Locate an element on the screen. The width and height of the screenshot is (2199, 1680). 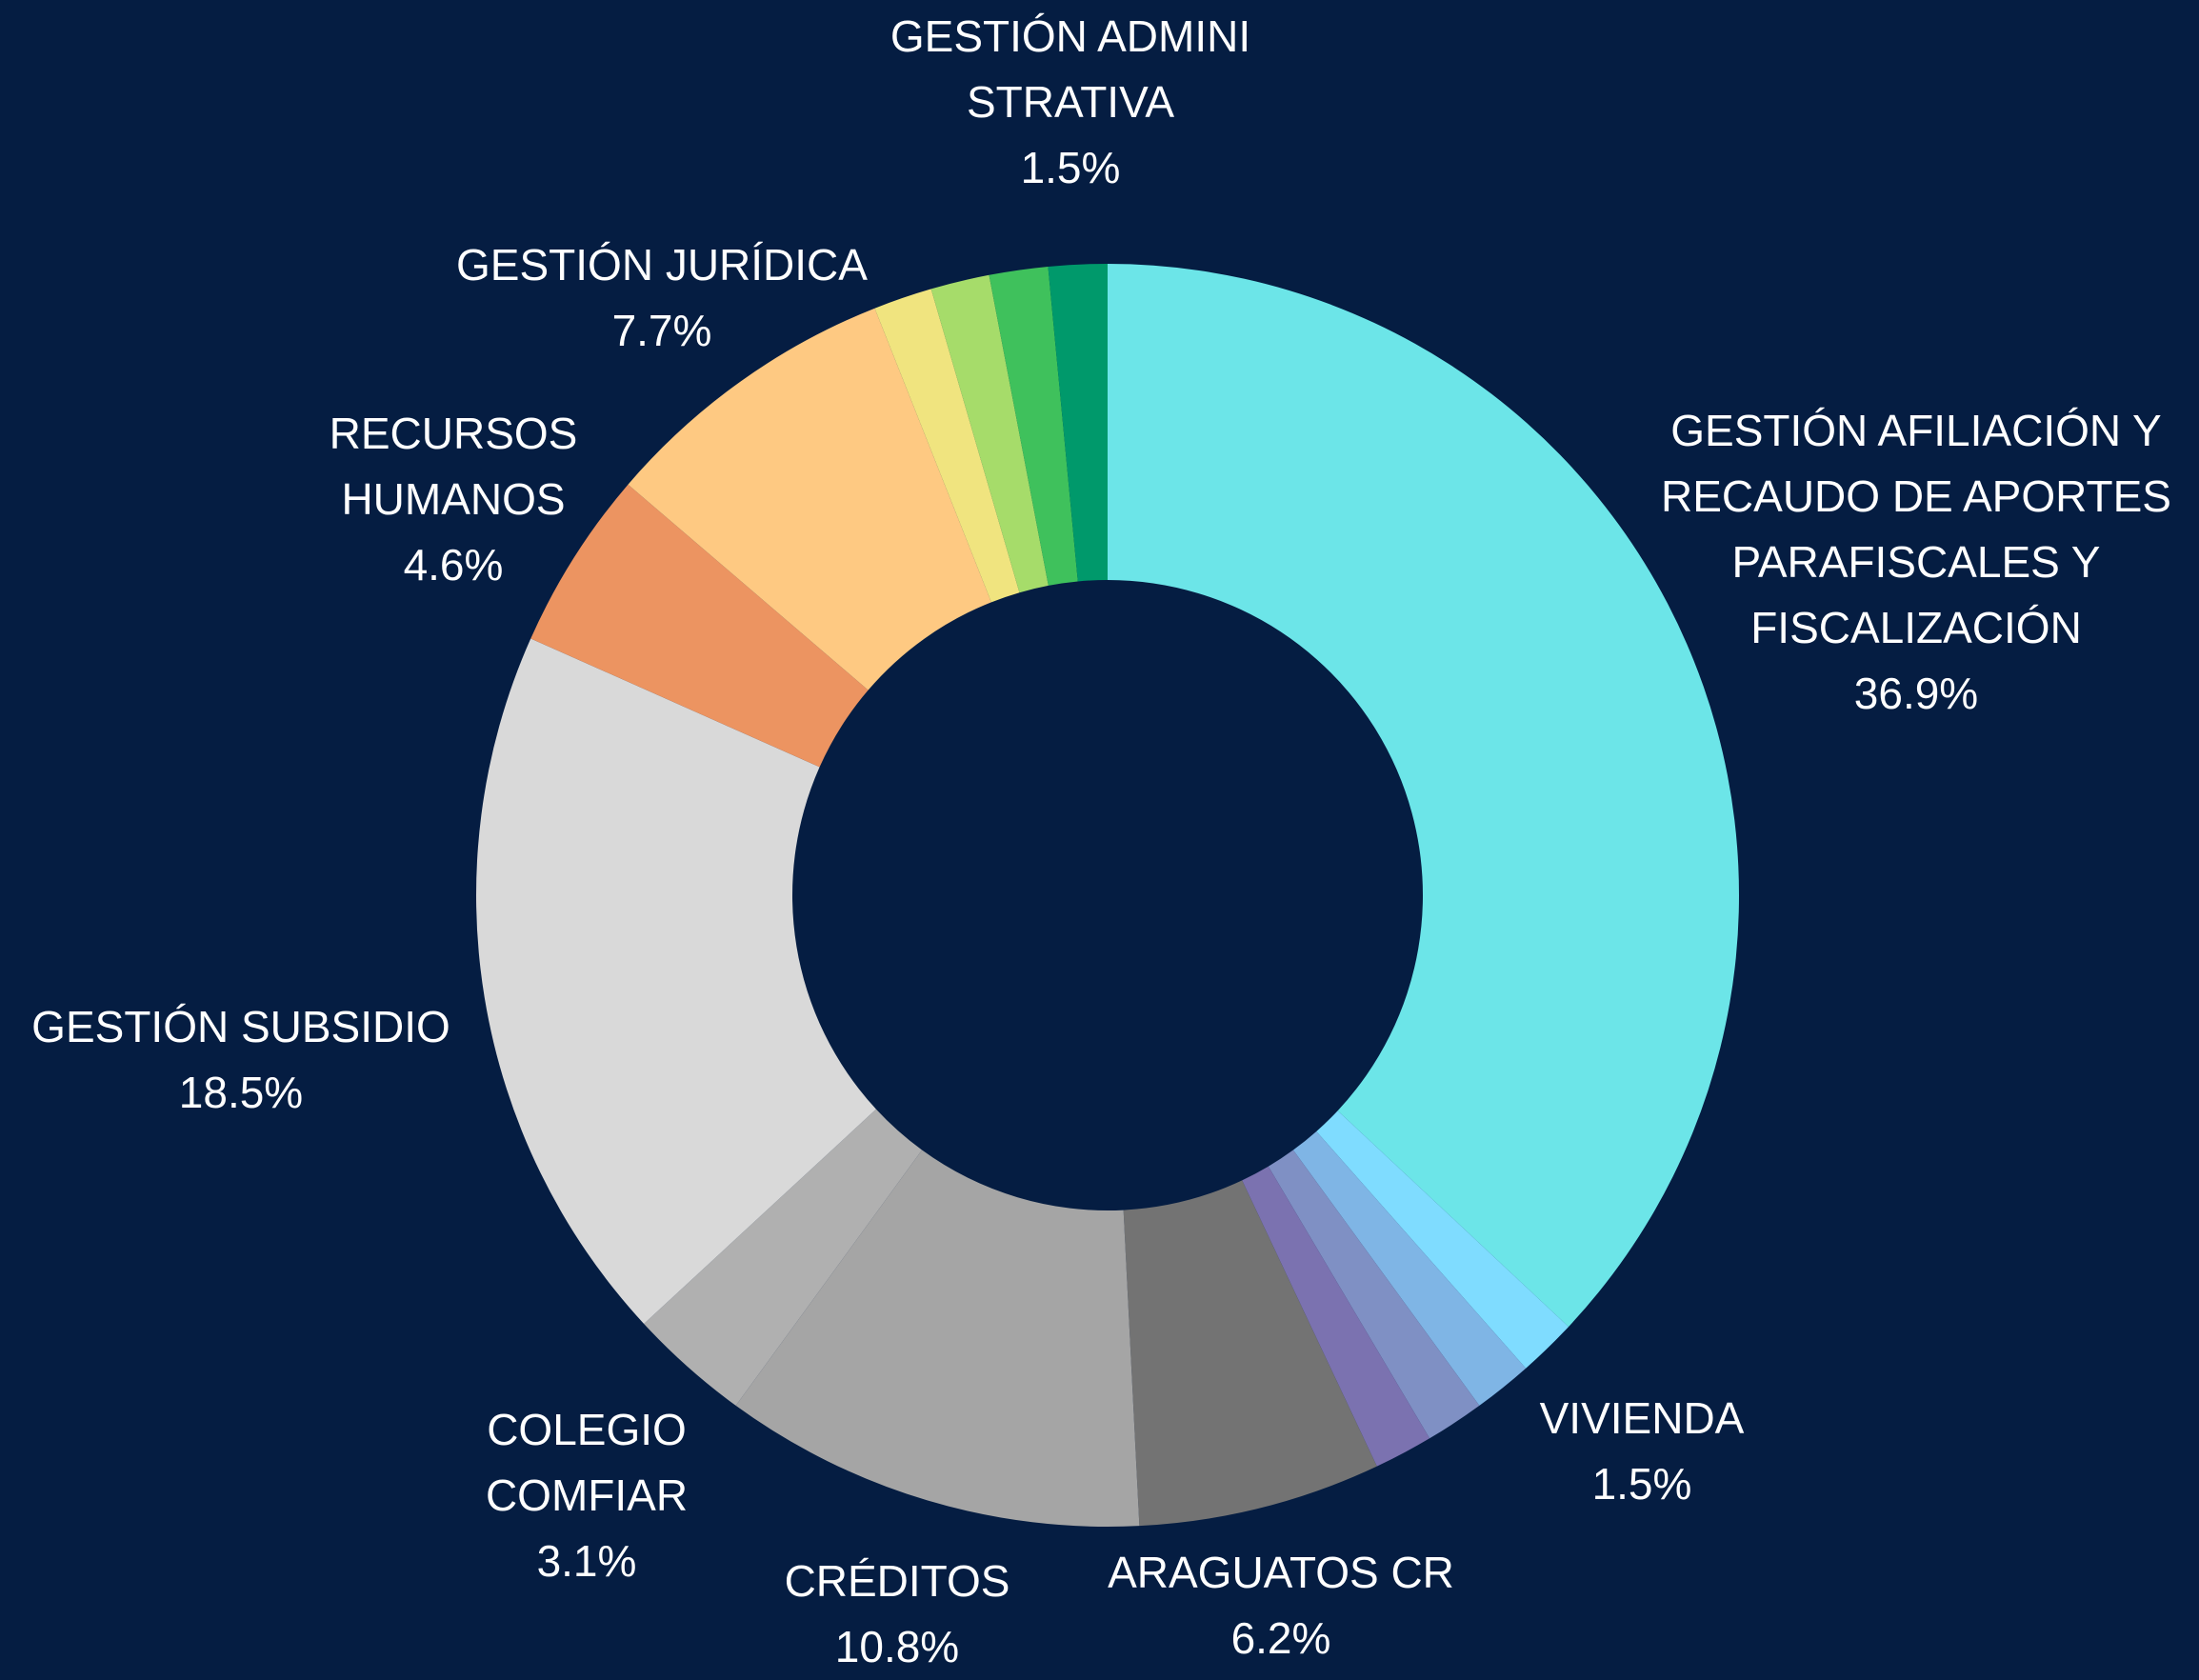
value-label: 36.9% is located at coordinates (1916, 693).